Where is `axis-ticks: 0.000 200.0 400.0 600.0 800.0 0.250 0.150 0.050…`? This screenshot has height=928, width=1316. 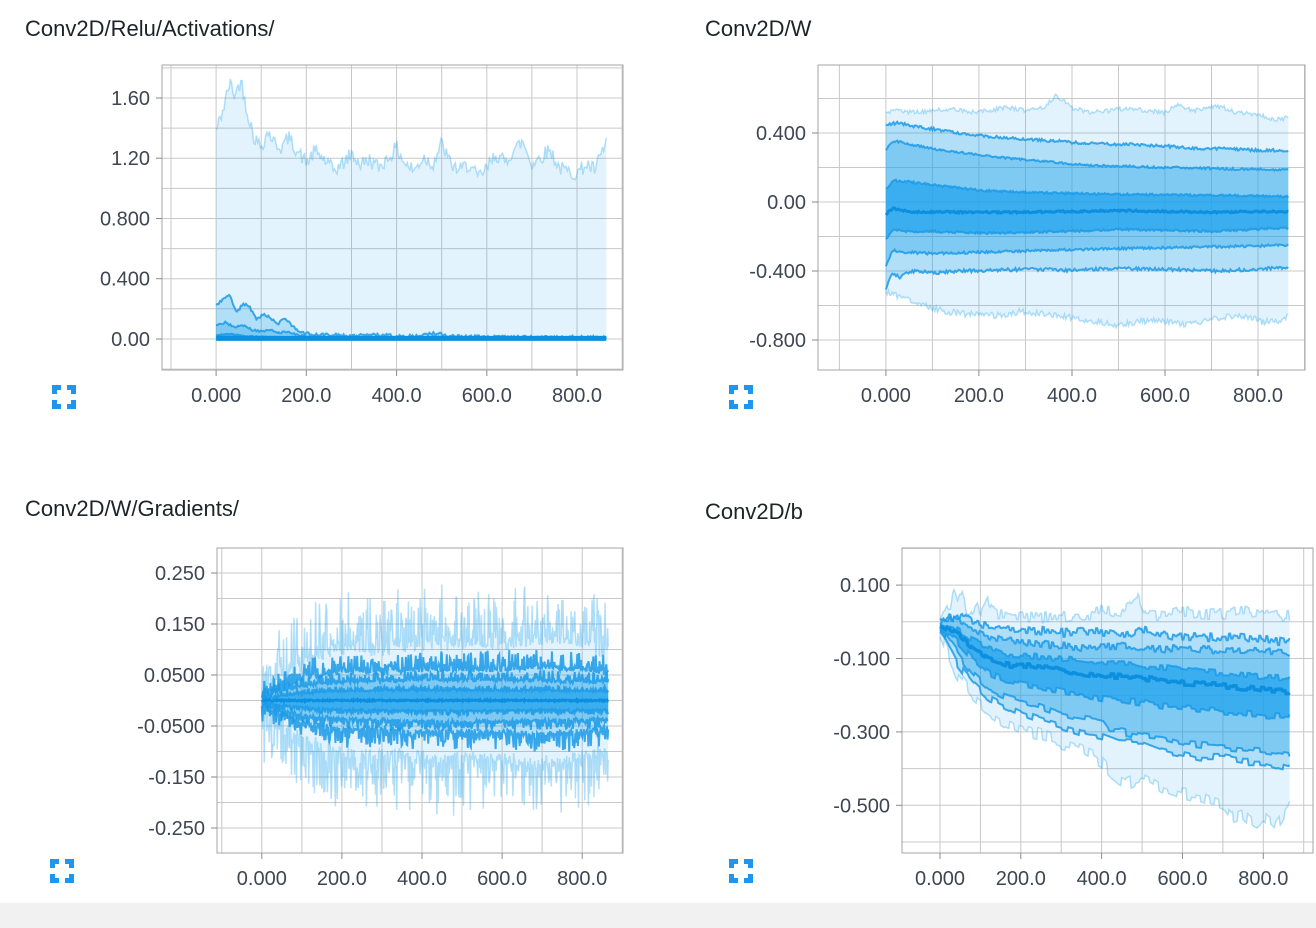 axis-ticks: 0.000 200.0 400.0 600.0 800.0 0.250 0.150 0.050… is located at coordinates (372, 726).